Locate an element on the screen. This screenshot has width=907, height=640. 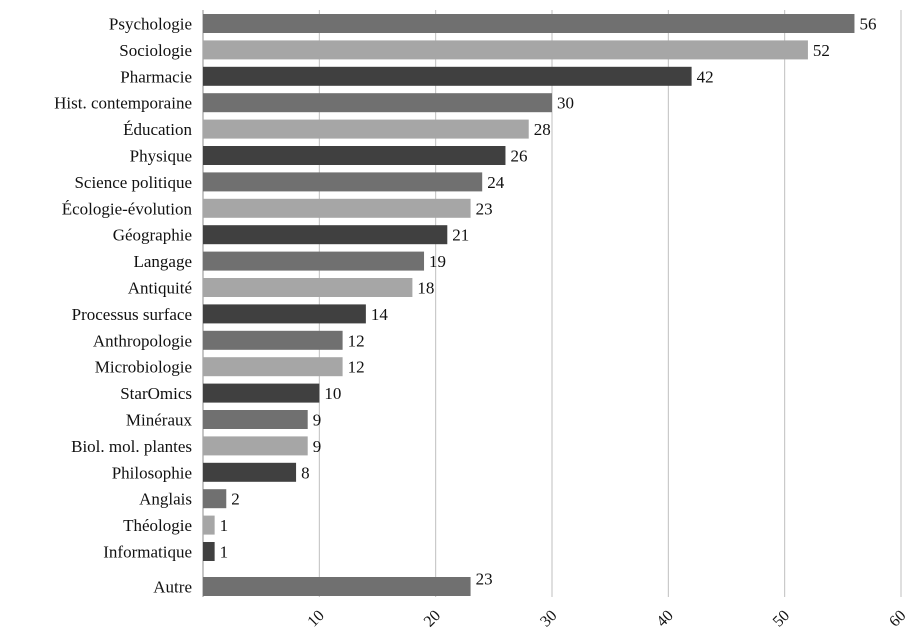
category-label: Anthropologie is located at coordinates (142, 340).